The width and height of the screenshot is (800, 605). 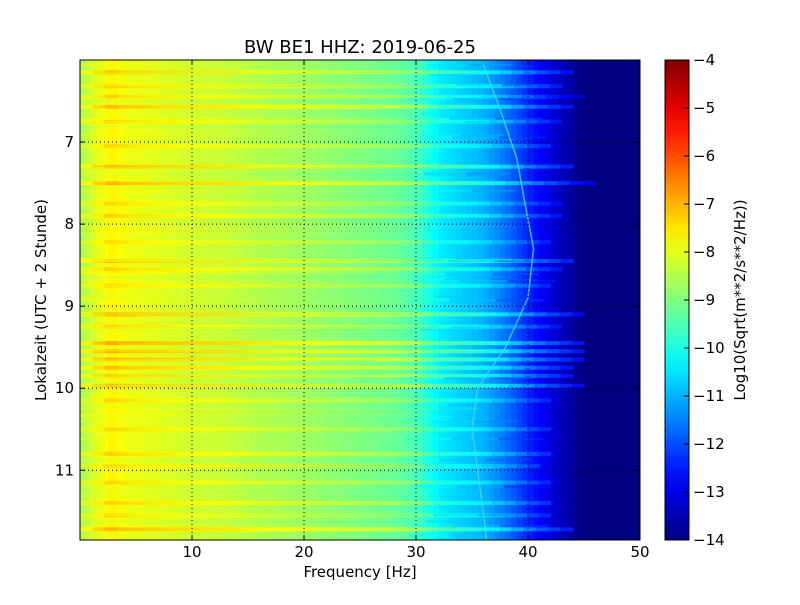 What do you see at coordinates (64, 470) in the screenshot?
I see `y-tick-label: 11` at bounding box center [64, 470].